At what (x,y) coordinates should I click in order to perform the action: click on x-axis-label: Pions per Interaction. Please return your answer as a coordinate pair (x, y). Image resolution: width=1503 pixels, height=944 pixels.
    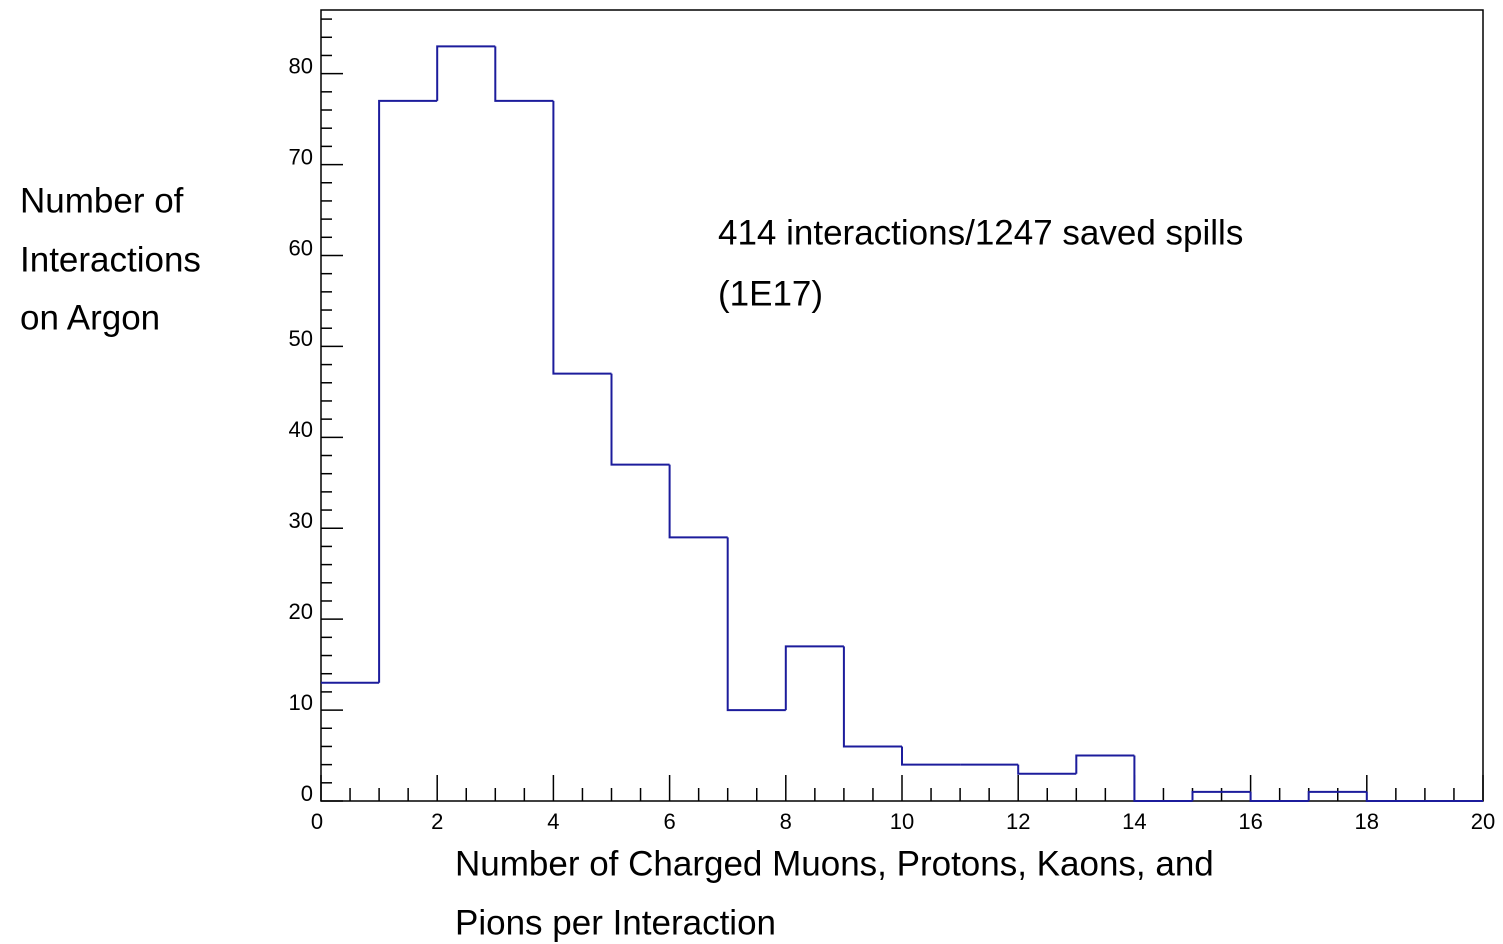
    Looking at the image, I should click on (615, 922).